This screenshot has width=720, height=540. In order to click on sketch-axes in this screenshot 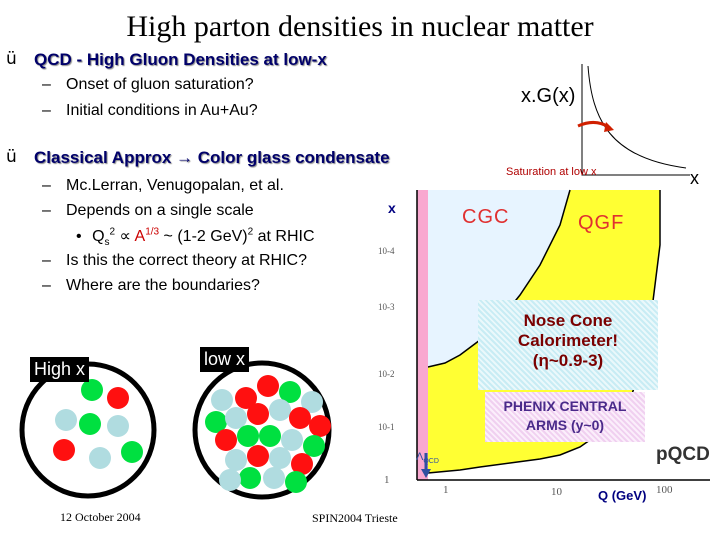, I will do `click(635, 120)`.